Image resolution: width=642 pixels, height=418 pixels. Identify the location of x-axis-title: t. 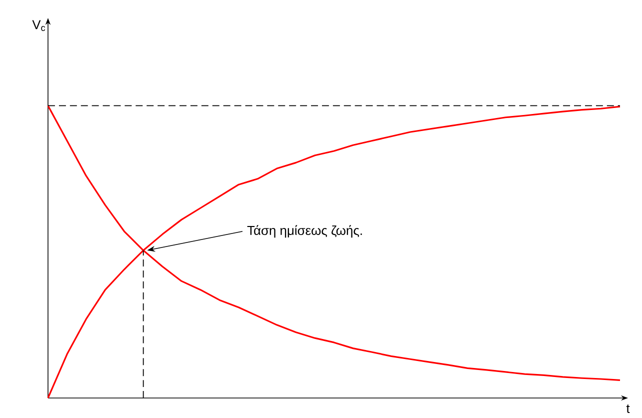
(628, 408).